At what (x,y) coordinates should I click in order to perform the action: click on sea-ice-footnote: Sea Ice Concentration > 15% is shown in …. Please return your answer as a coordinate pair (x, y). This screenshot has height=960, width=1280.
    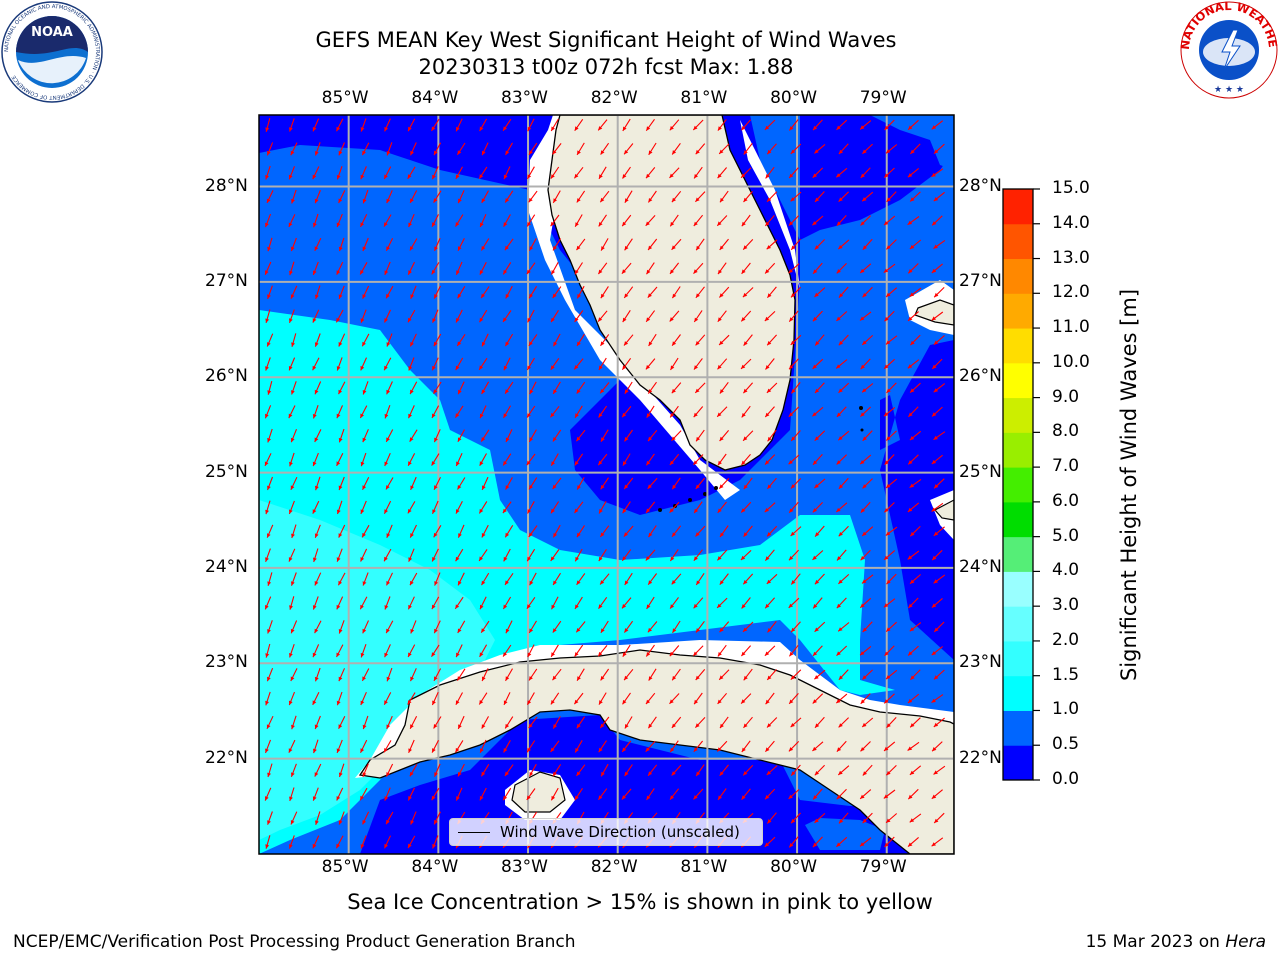
    Looking at the image, I should click on (640, 902).